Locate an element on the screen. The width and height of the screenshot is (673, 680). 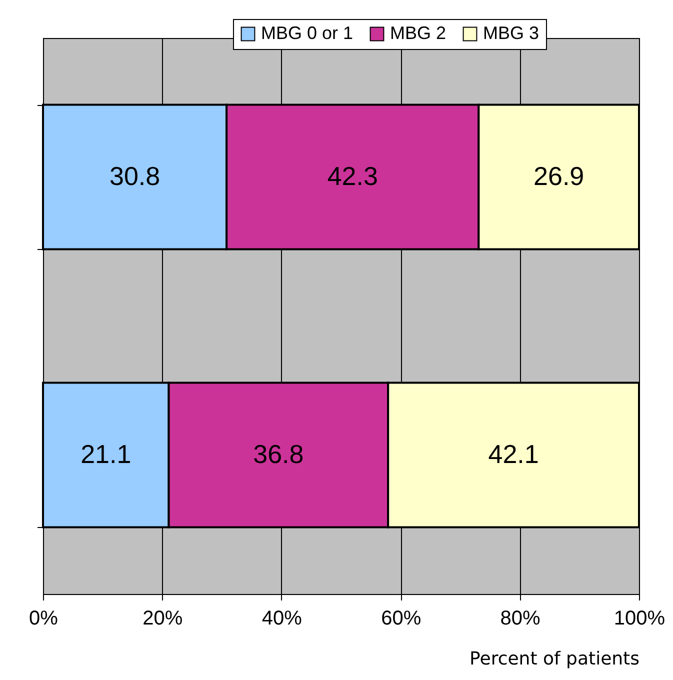
x-tick-label: 20% is located at coordinates (162, 619).